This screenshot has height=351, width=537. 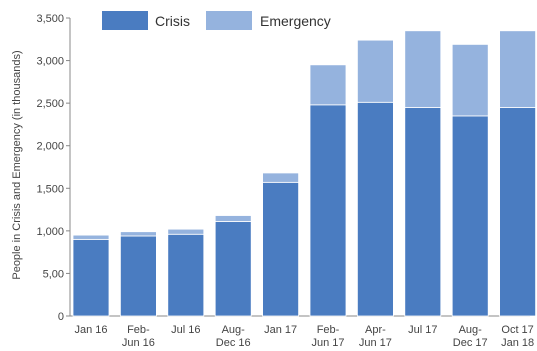 I want to click on x-tick-label: Jun 16, so click(x=138, y=343).